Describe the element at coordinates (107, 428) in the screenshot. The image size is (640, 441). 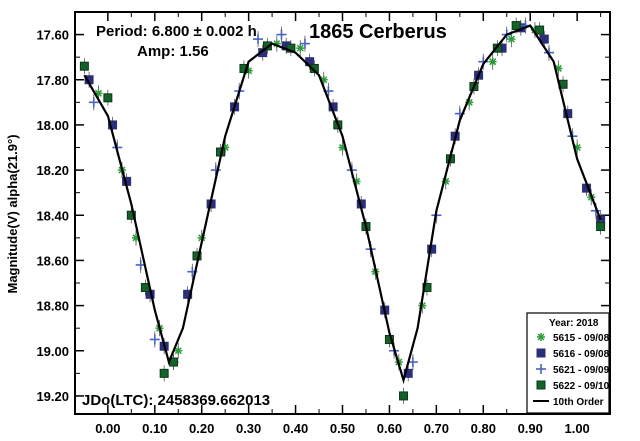
I see `x-tick-label: 0.00` at that location.